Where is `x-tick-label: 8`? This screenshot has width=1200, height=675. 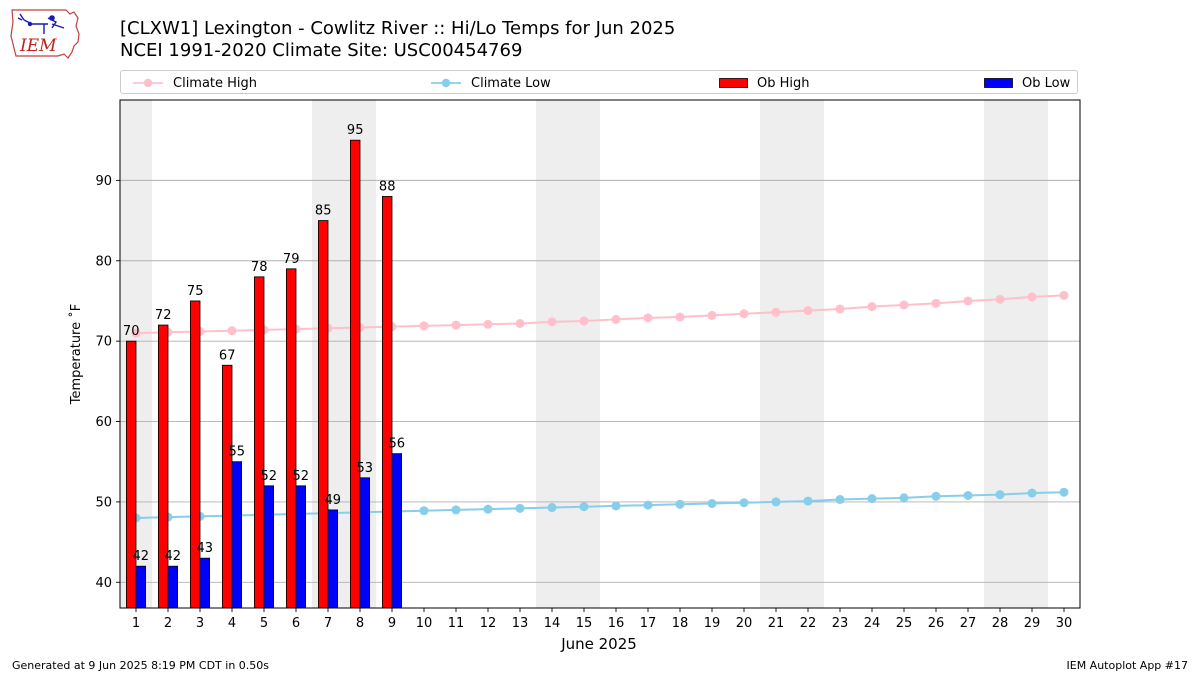
x-tick-label: 8 is located at coordinates (360, 623).